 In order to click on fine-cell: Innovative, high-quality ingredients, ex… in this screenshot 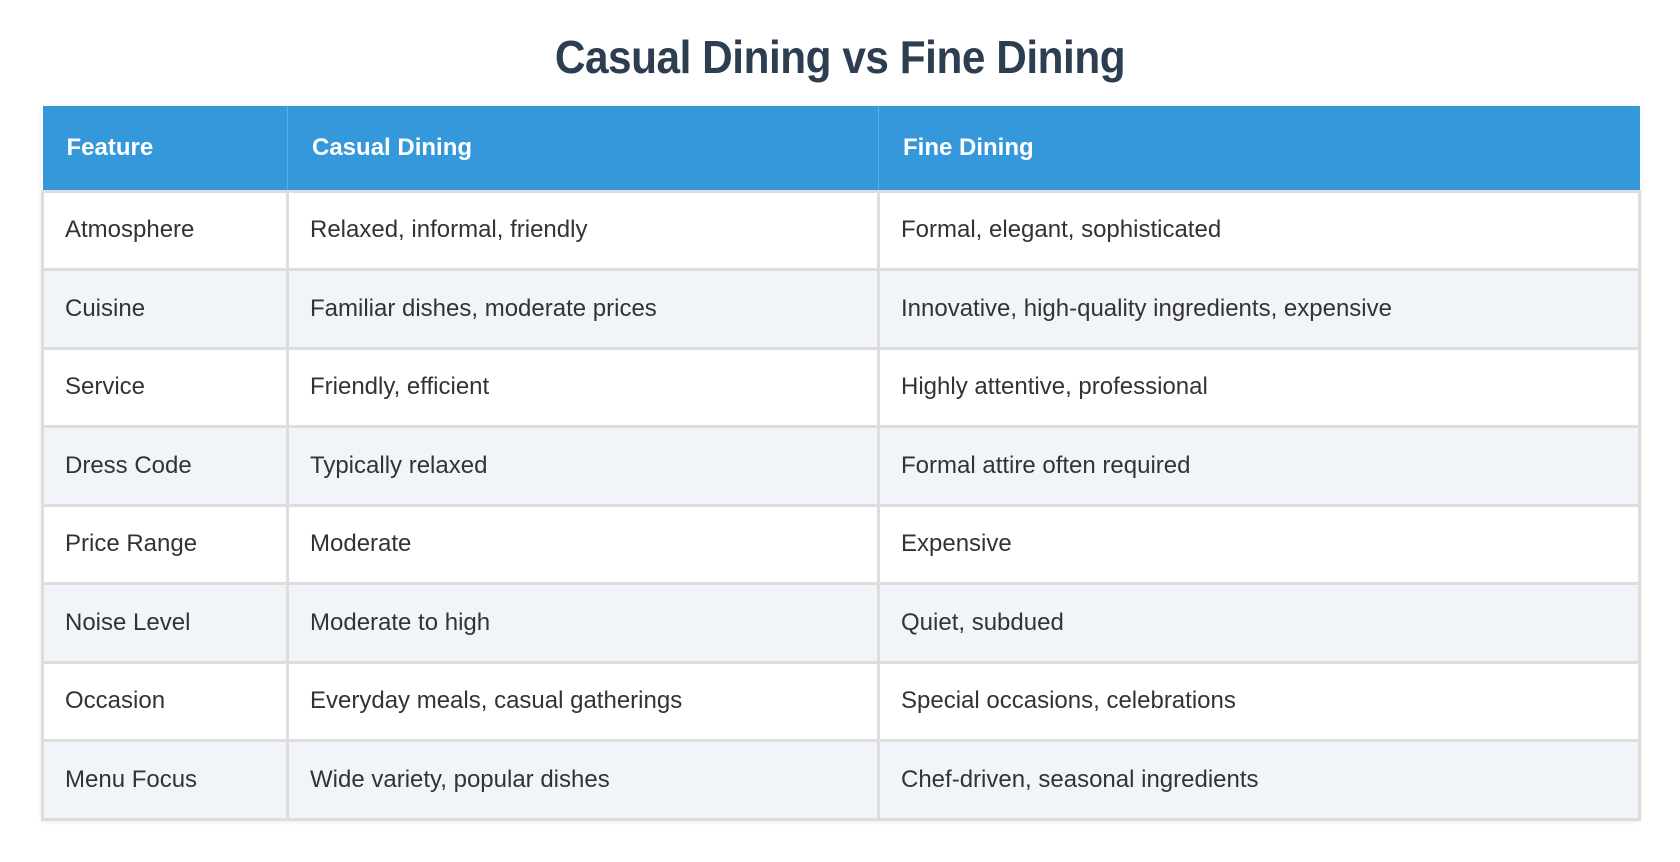, I will do `click(1259, 309)`.